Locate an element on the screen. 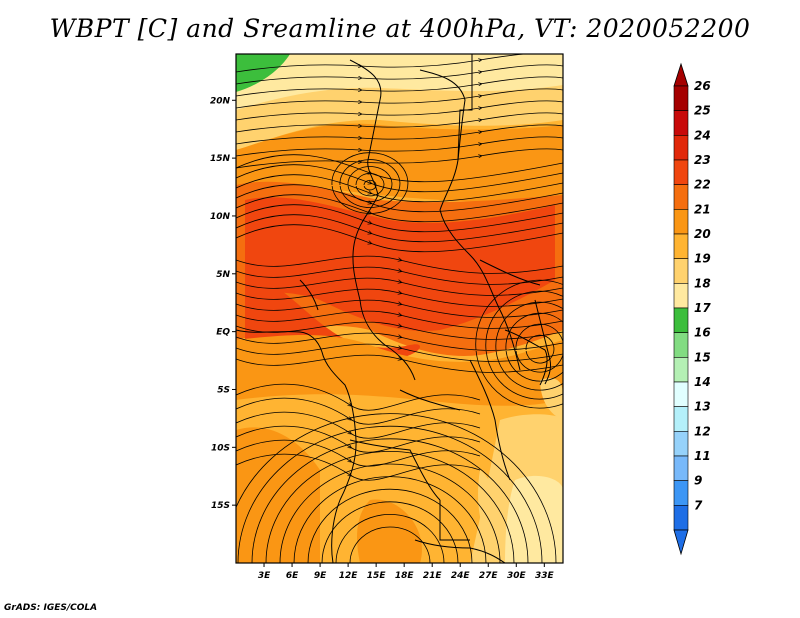  lon-tick-label: 30E is located at coordinates (517, 576).